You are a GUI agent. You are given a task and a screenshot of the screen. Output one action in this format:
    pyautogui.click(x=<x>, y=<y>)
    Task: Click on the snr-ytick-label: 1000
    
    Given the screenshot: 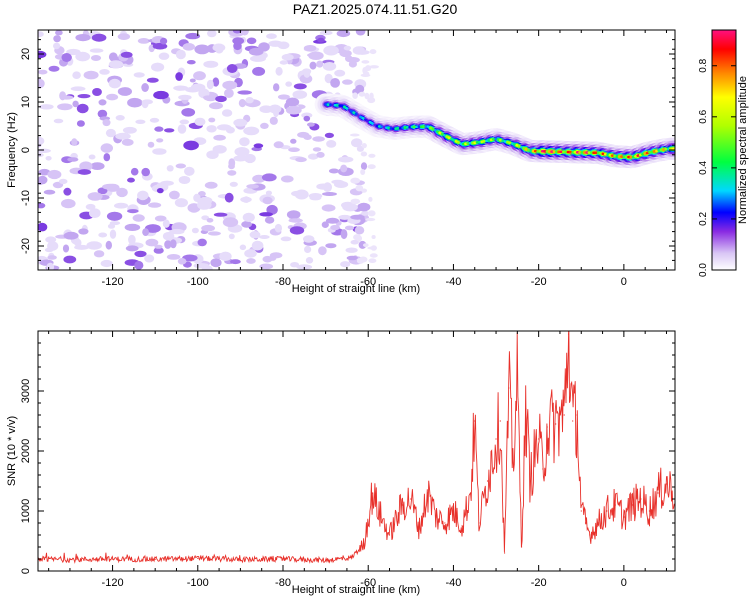 What is the action you would take?
    pyautogui.click(x=26, y=511)
    